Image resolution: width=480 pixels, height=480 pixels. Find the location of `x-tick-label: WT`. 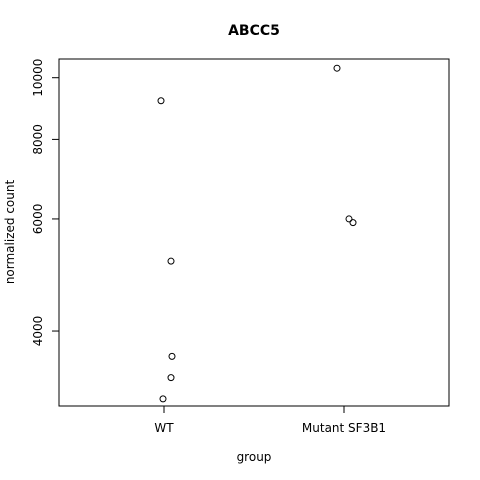

x-tick-label: WT is located at coordinates (164, 428).